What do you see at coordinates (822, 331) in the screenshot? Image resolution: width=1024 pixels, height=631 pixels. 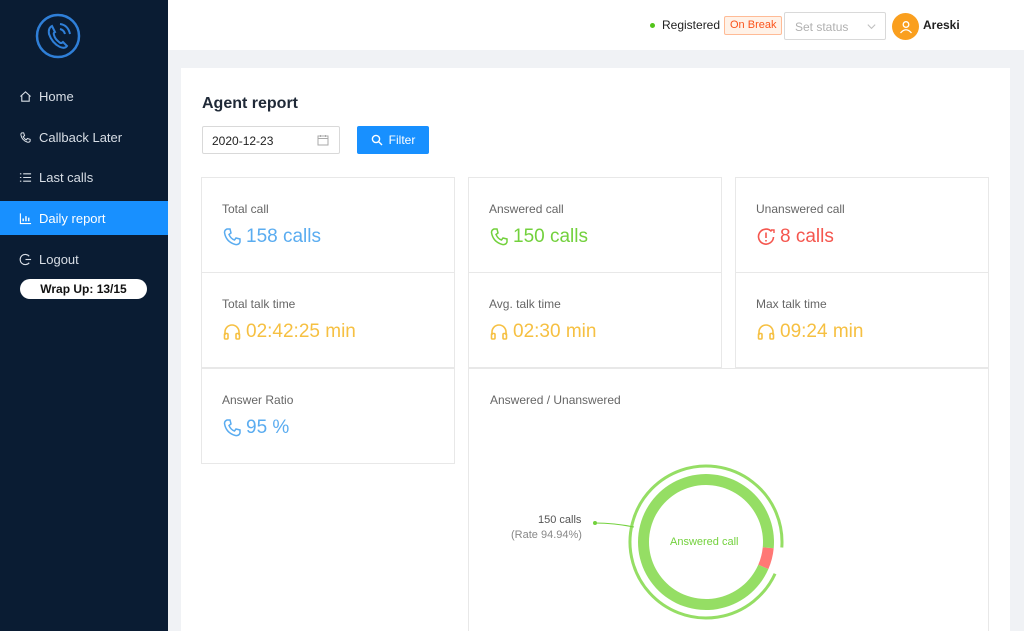 I see `stat-value-text: 09:24 min` at bounding box center [822, 331].